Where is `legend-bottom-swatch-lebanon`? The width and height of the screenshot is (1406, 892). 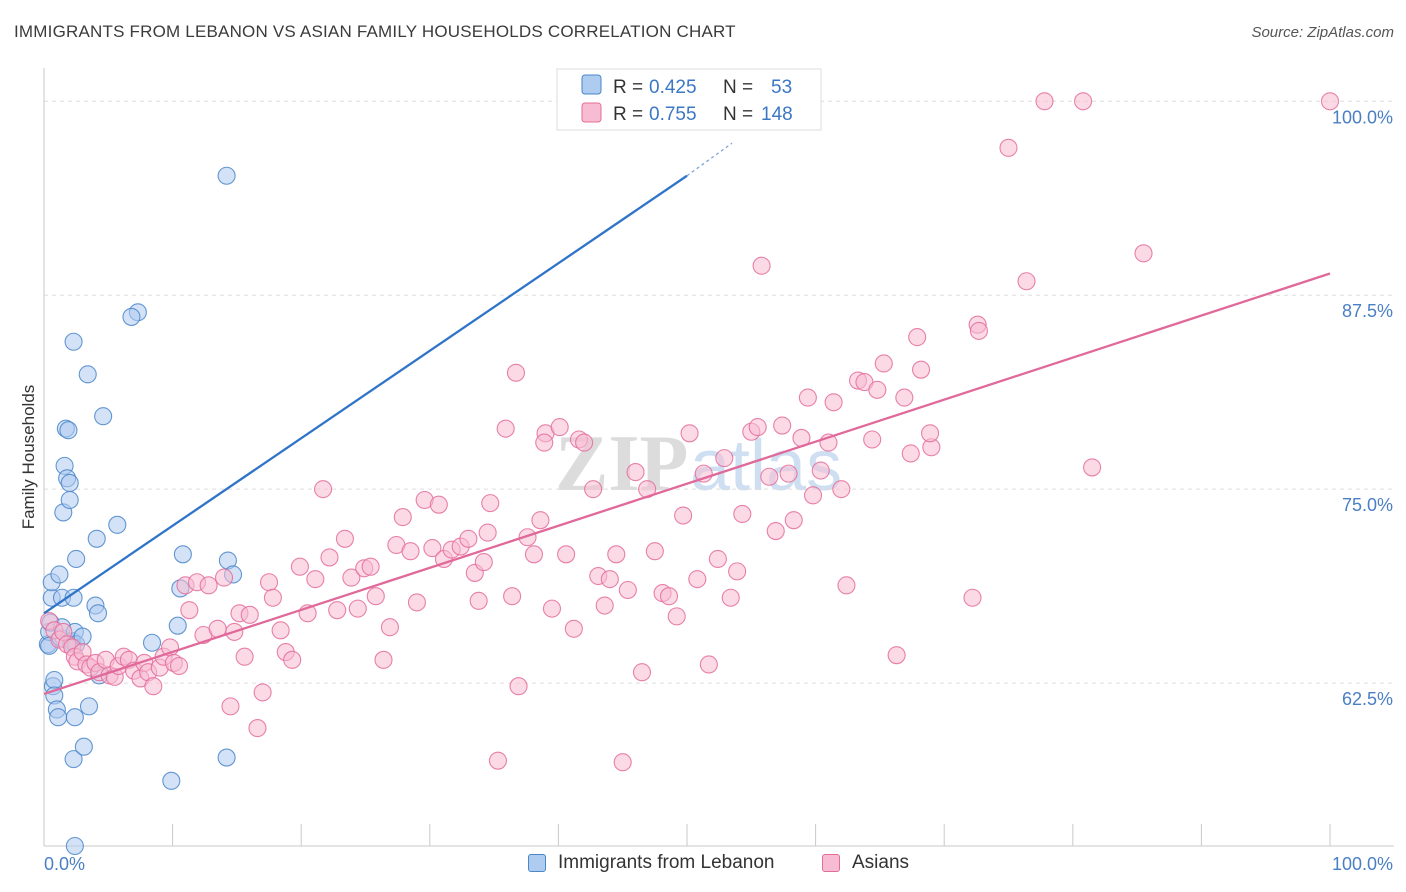 legend-bottom-swatch-lebanon is located at coordinates (537, 863).